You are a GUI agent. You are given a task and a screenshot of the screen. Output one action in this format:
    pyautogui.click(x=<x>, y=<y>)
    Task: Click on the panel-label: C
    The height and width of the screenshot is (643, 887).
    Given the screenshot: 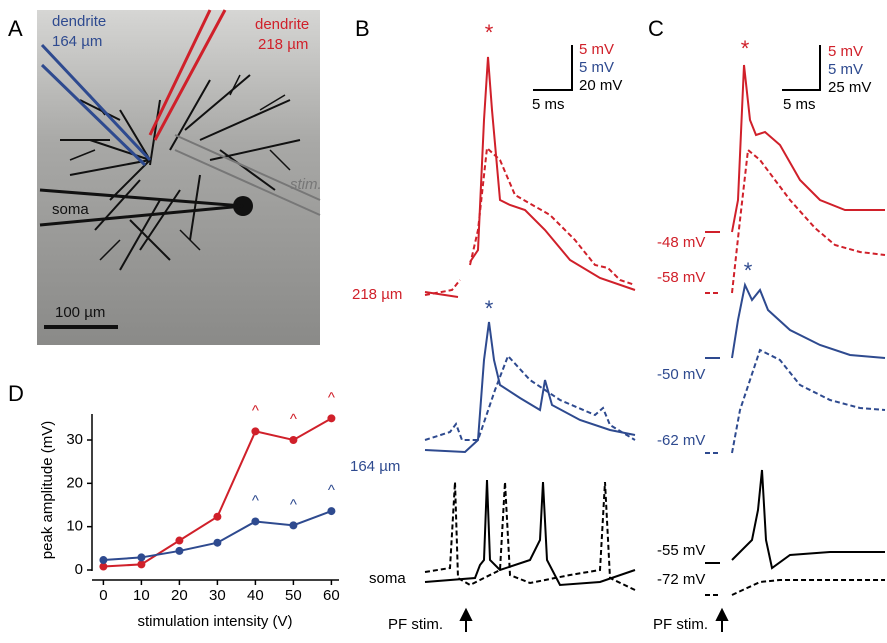 What is the action you would take?
    pyautogui.click(x=656, y=28)
    